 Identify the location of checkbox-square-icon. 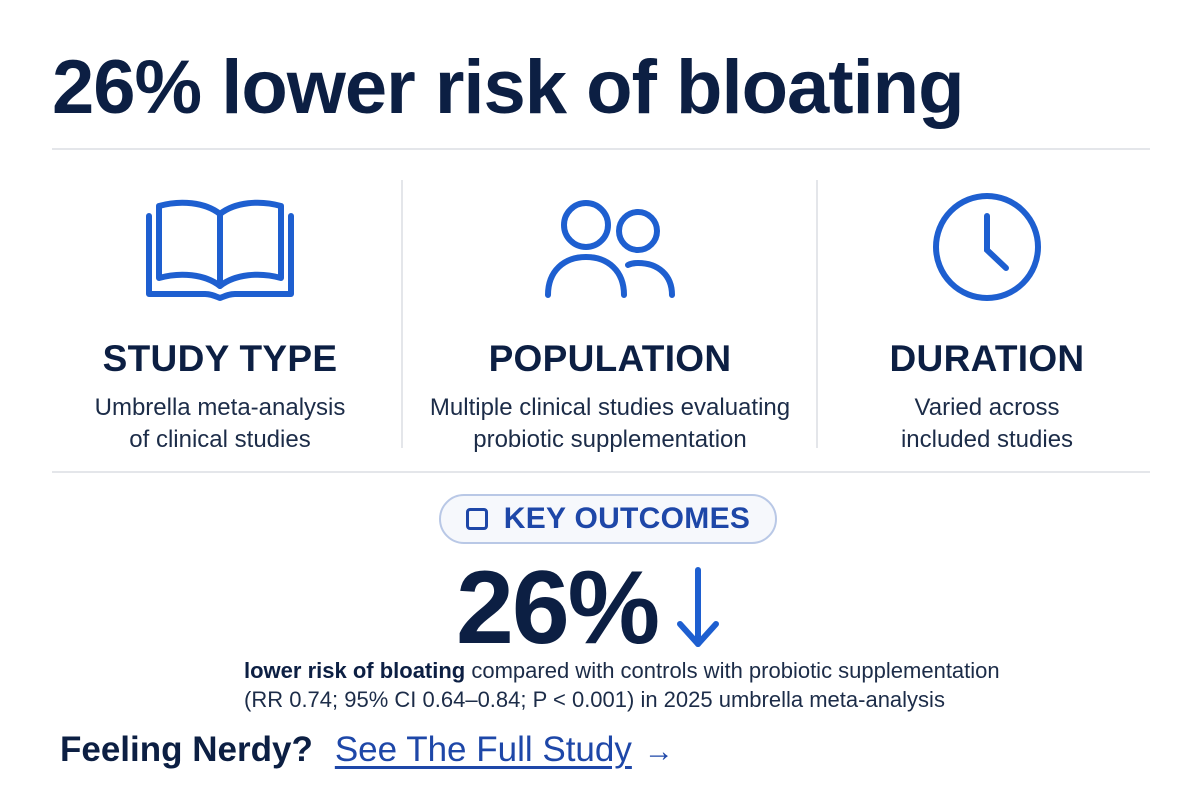
(476, 519).